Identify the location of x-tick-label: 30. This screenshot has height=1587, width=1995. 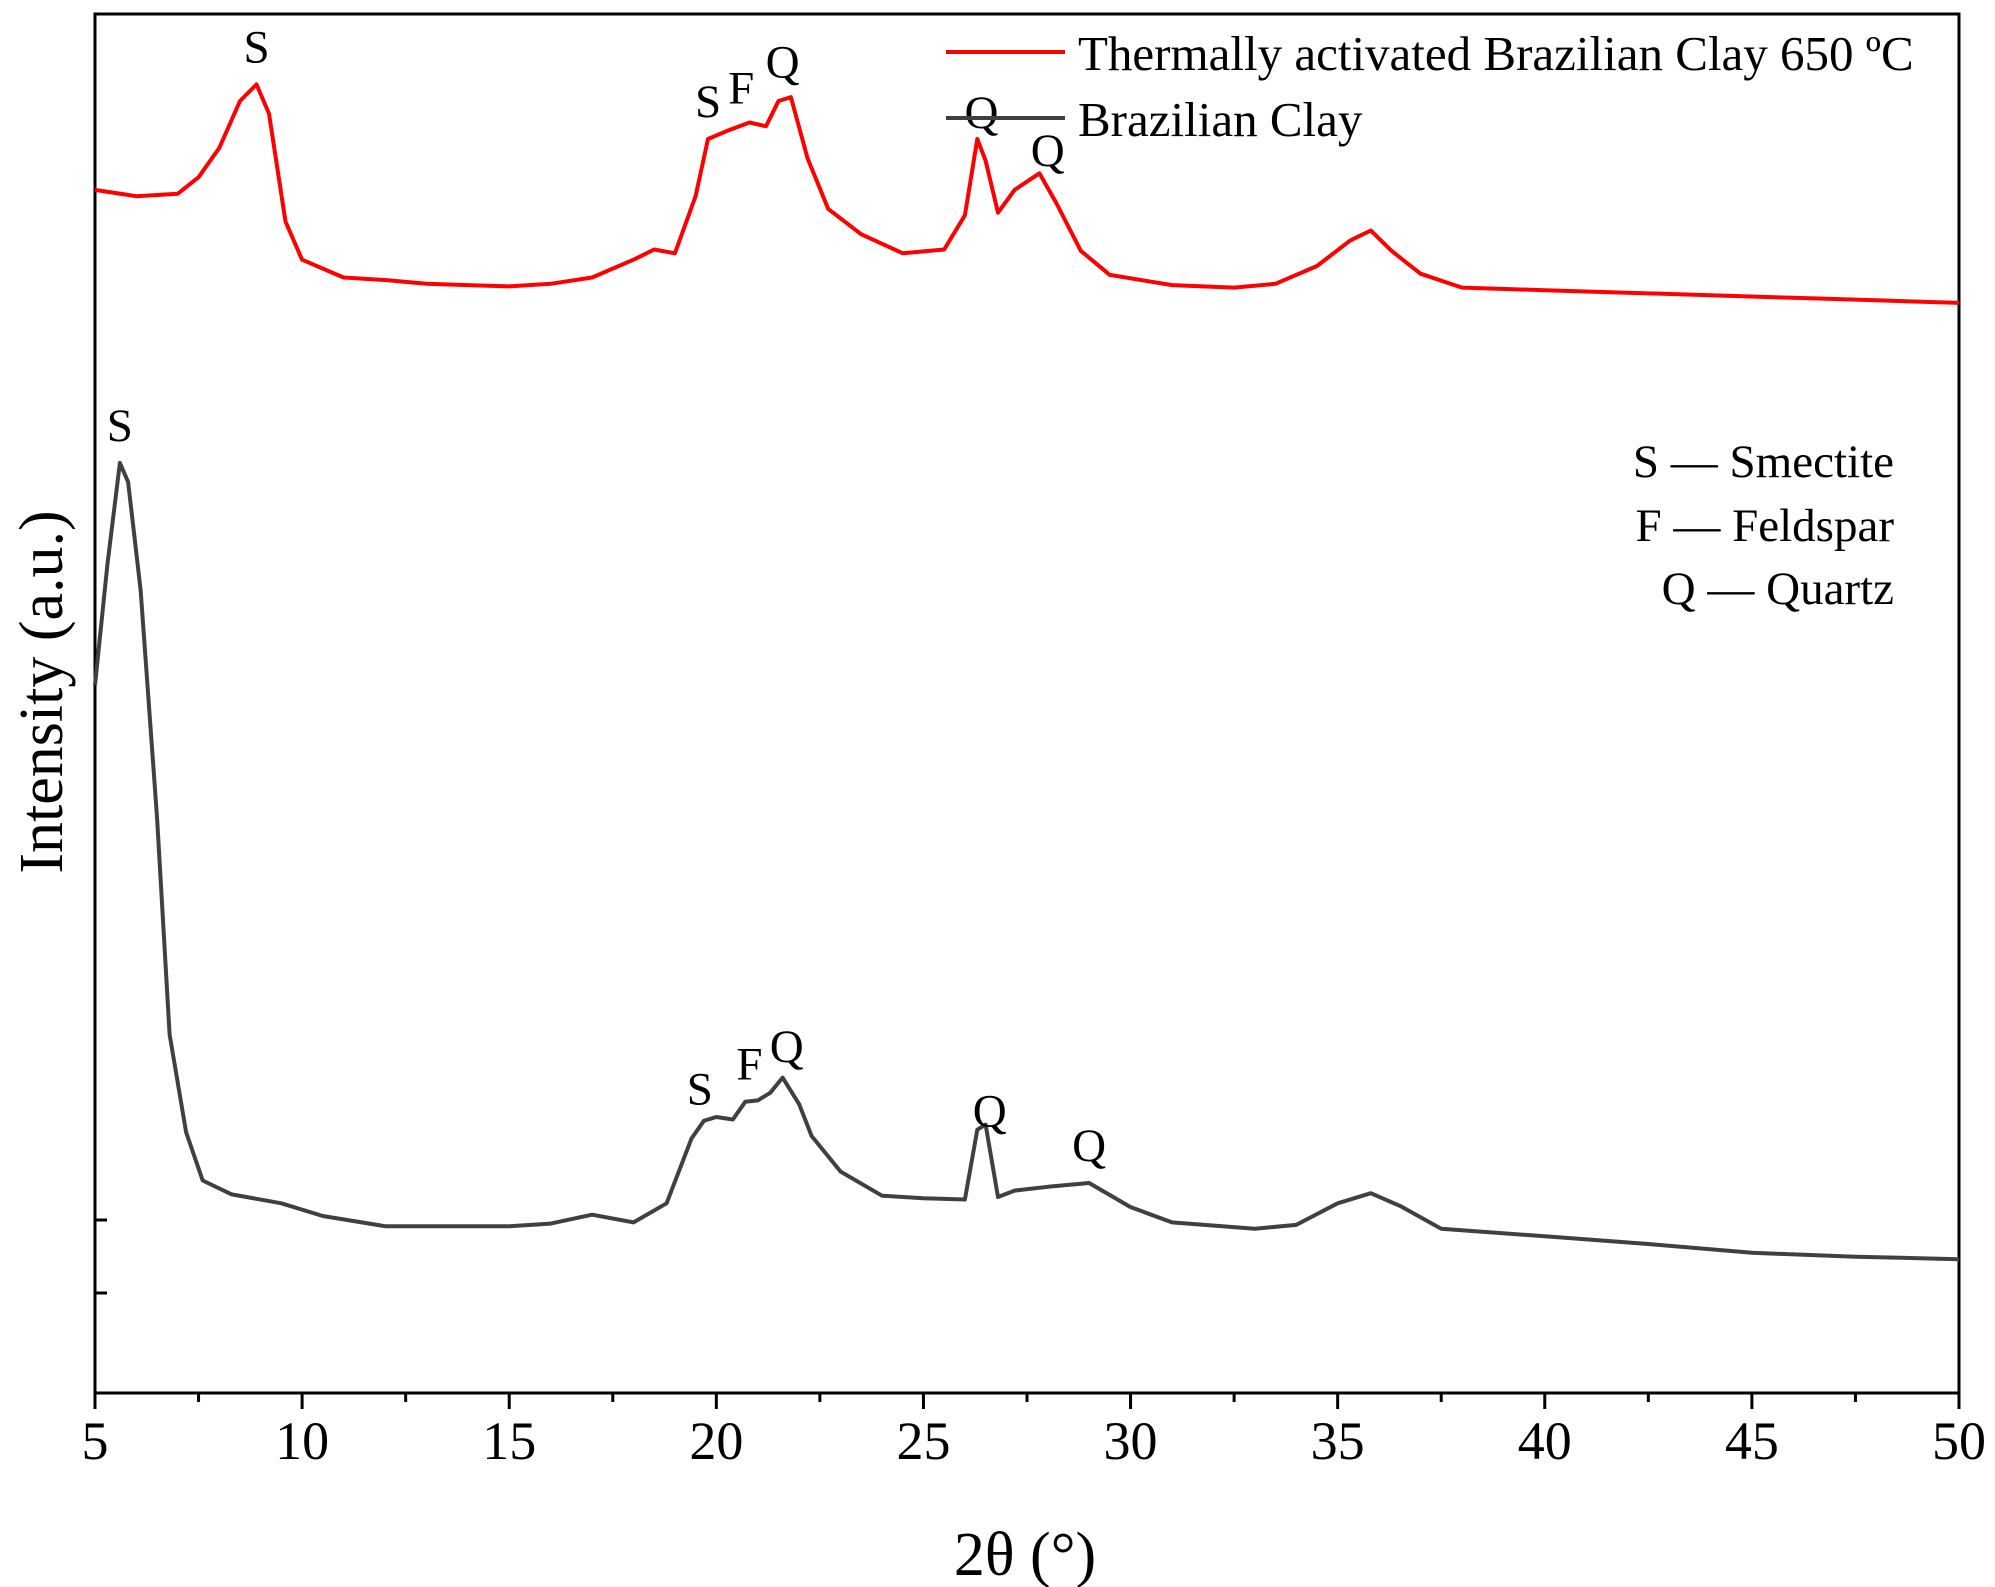
(1131, 1441).